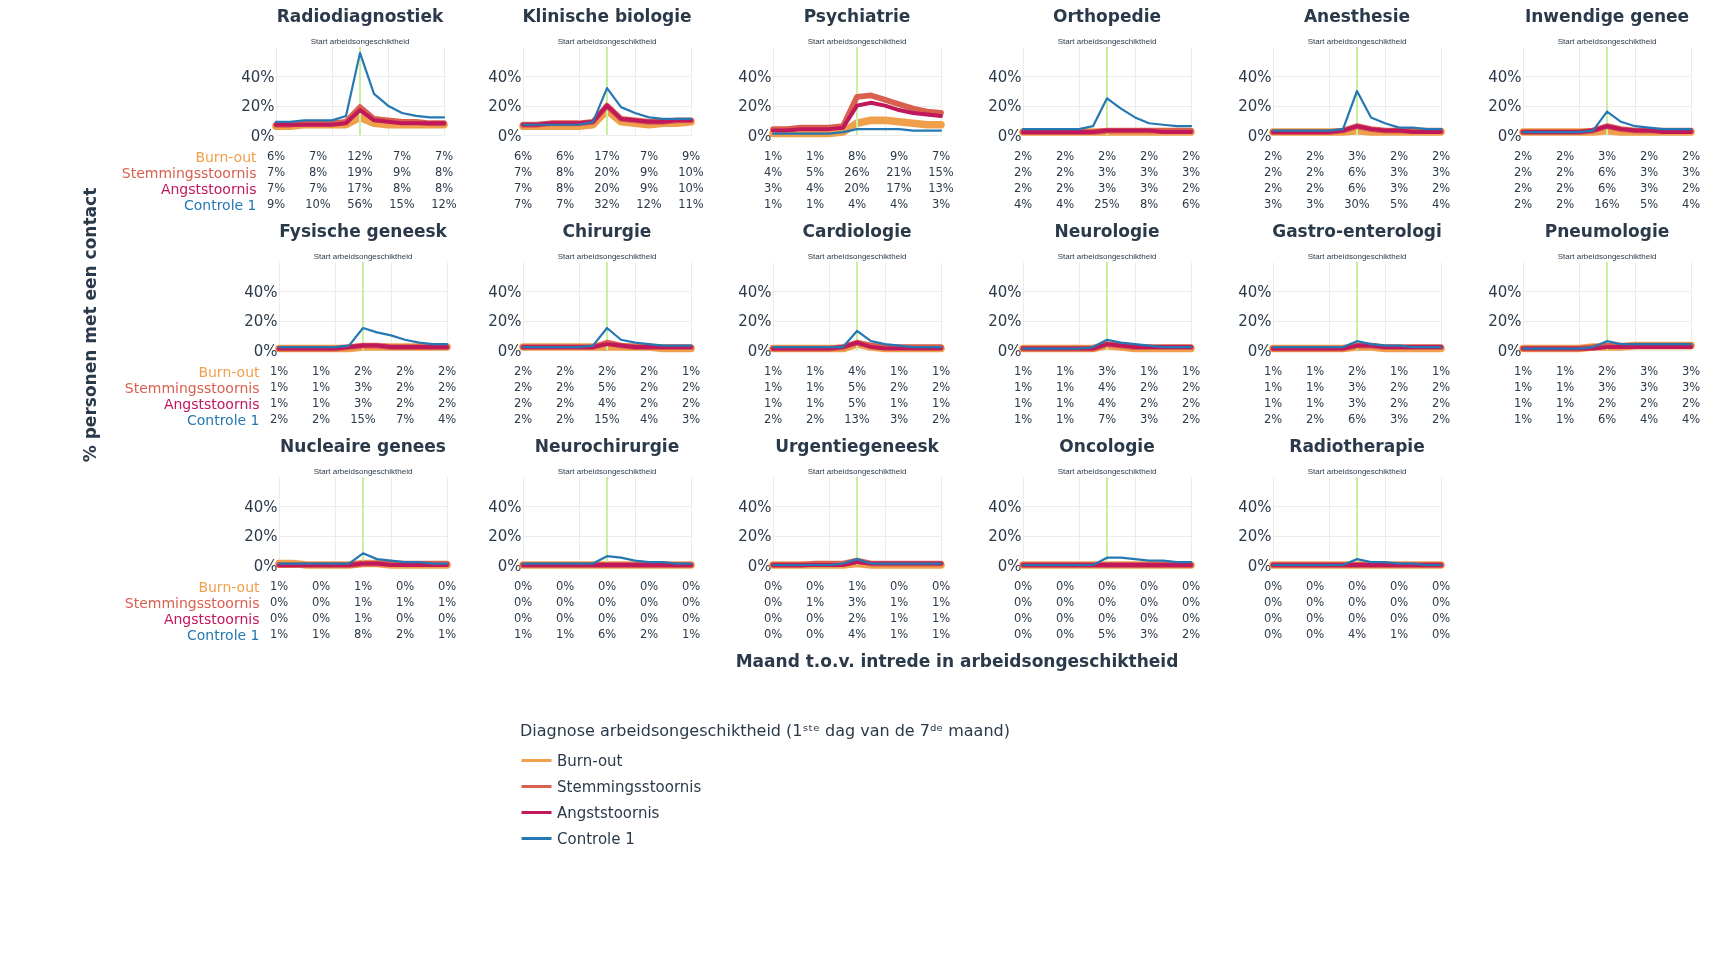 The height and width of the screenshot is (961, 1711). What do you see at coordinates (596, 838) in the screenshot?
I see `legend-label: Controle 1` at bounding box center [596, 838].